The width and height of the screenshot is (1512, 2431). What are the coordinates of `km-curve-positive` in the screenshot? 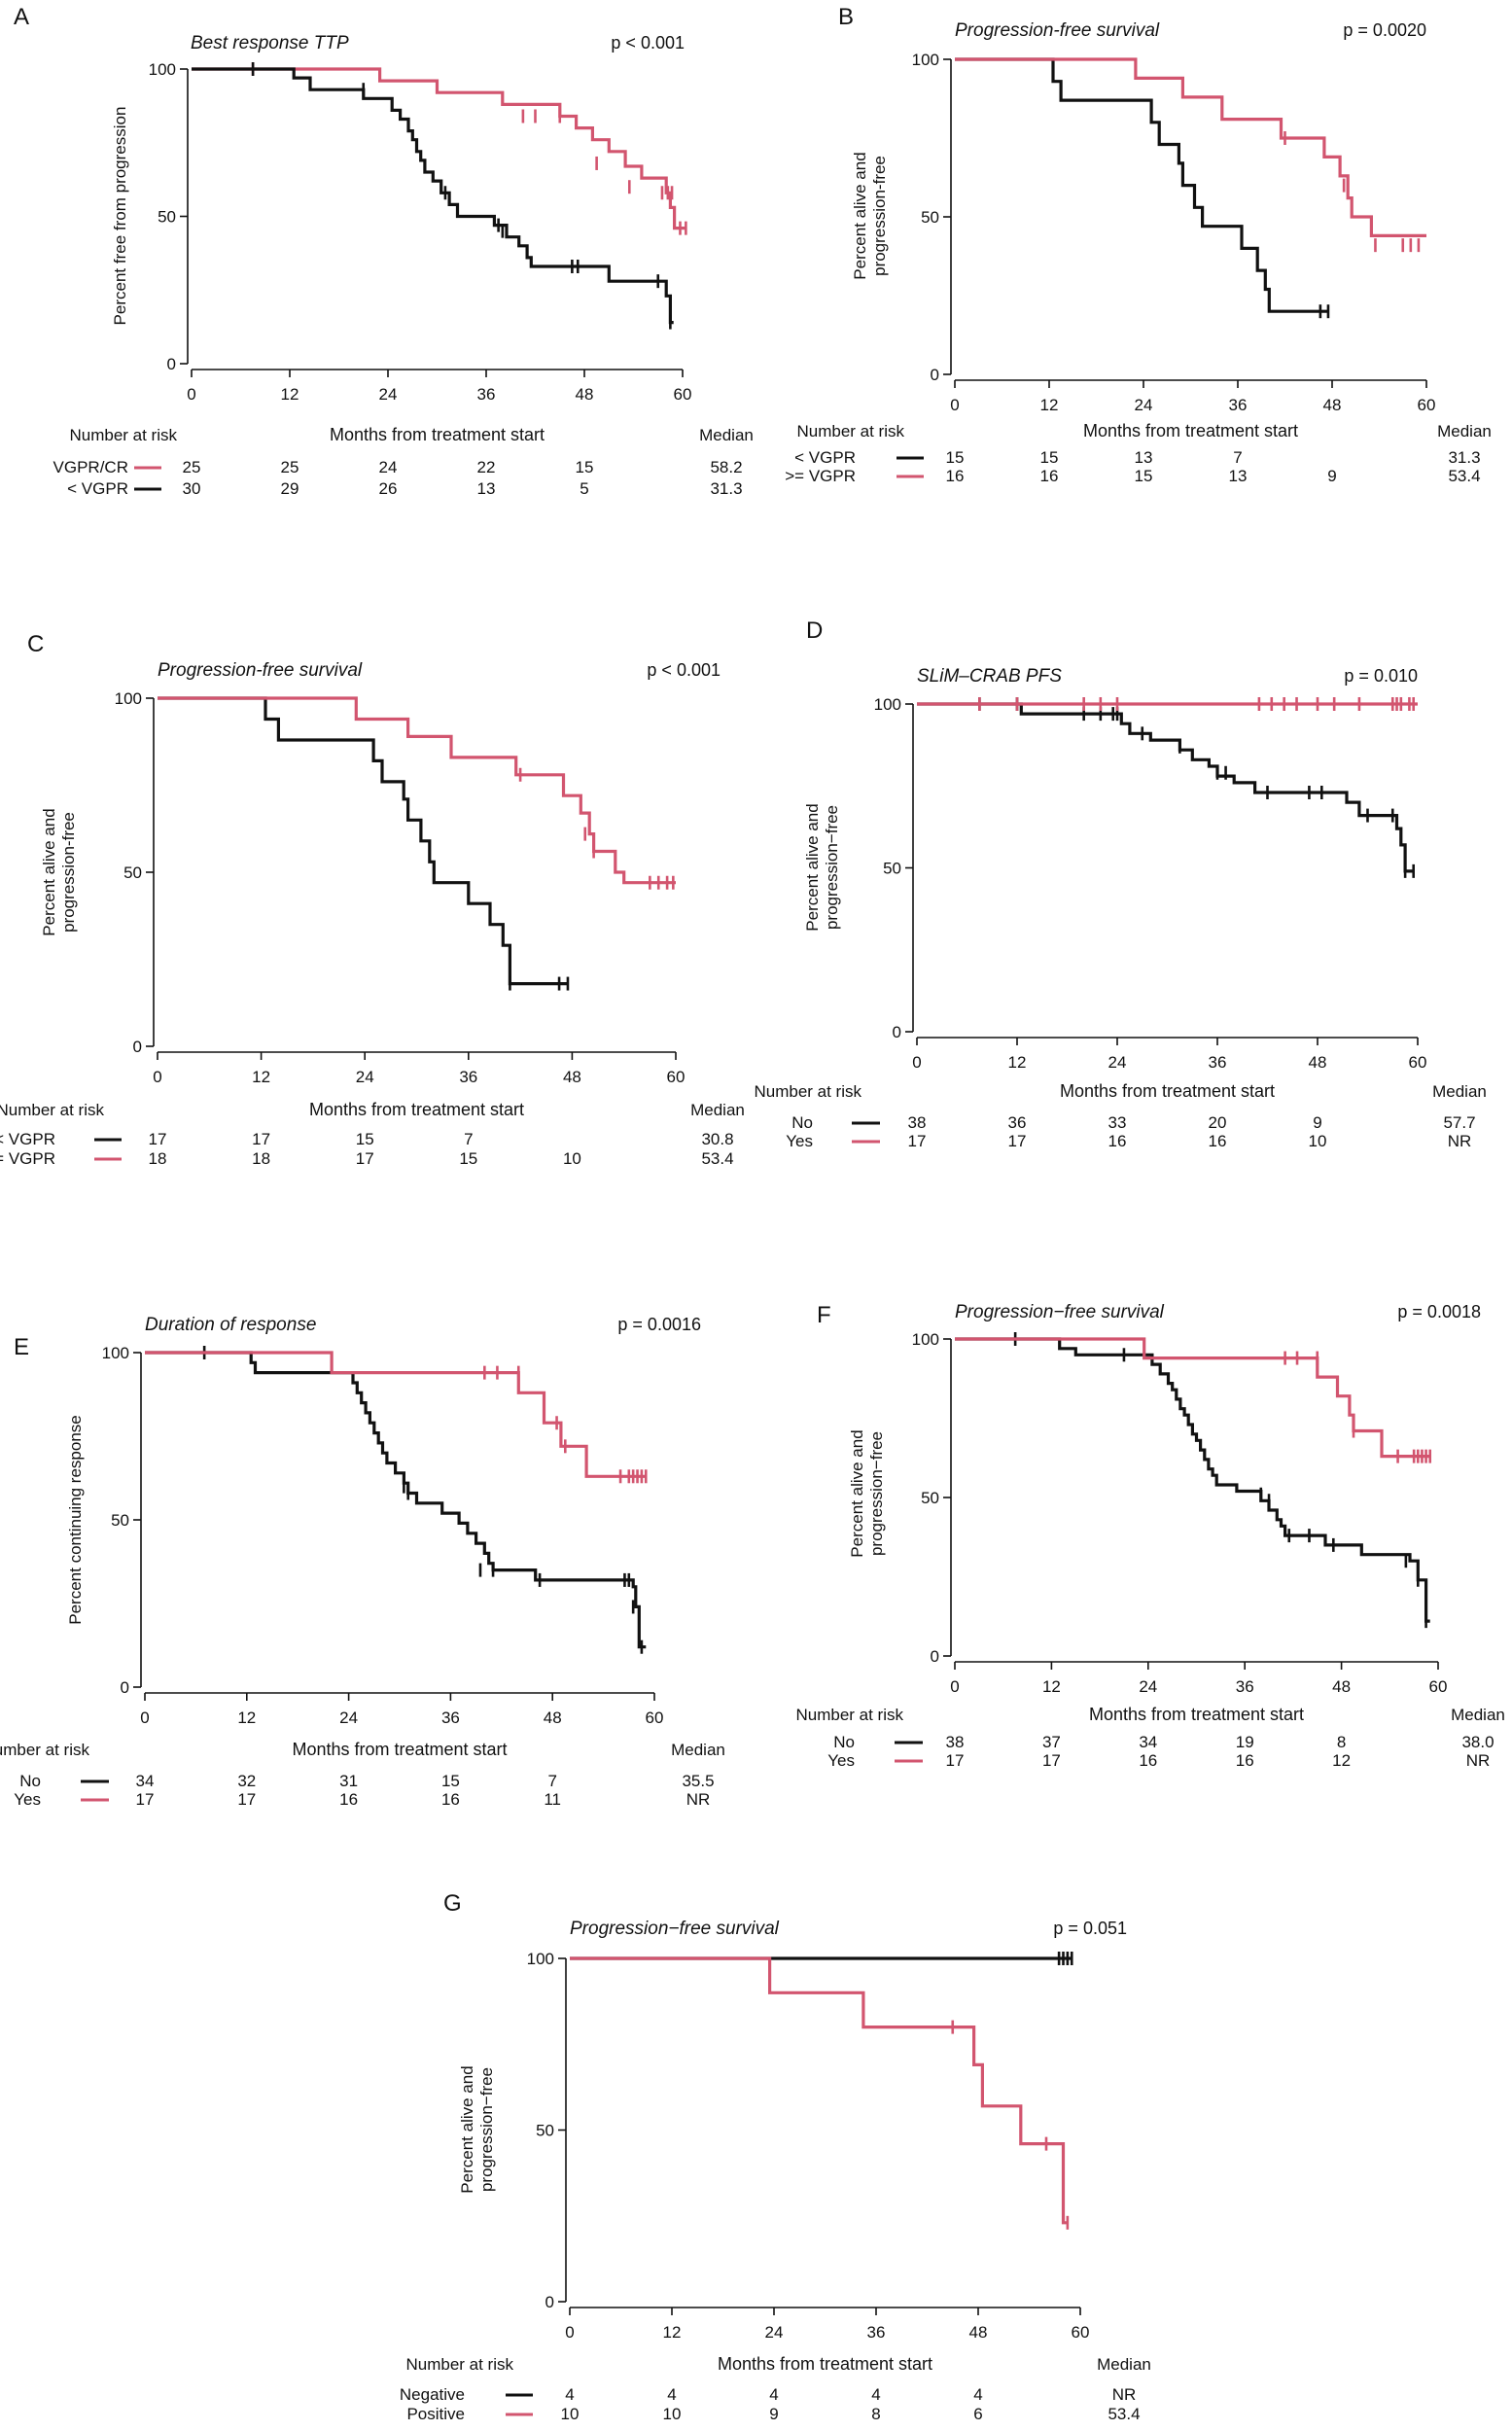 It's located at (819, 2090).